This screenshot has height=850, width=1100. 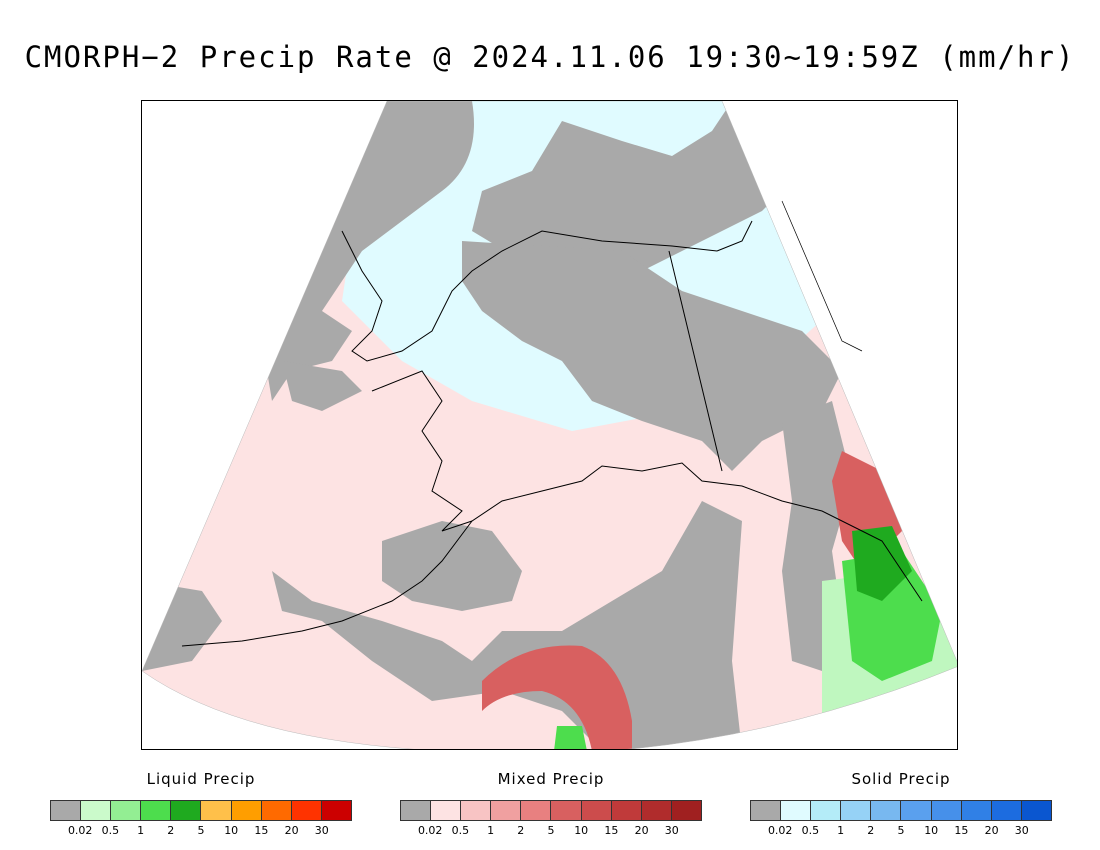 What do you see at coordinates (551, 779) in the screenshot?
I see `legend-title: Mixed Precip` at bounding box center [551, 779].